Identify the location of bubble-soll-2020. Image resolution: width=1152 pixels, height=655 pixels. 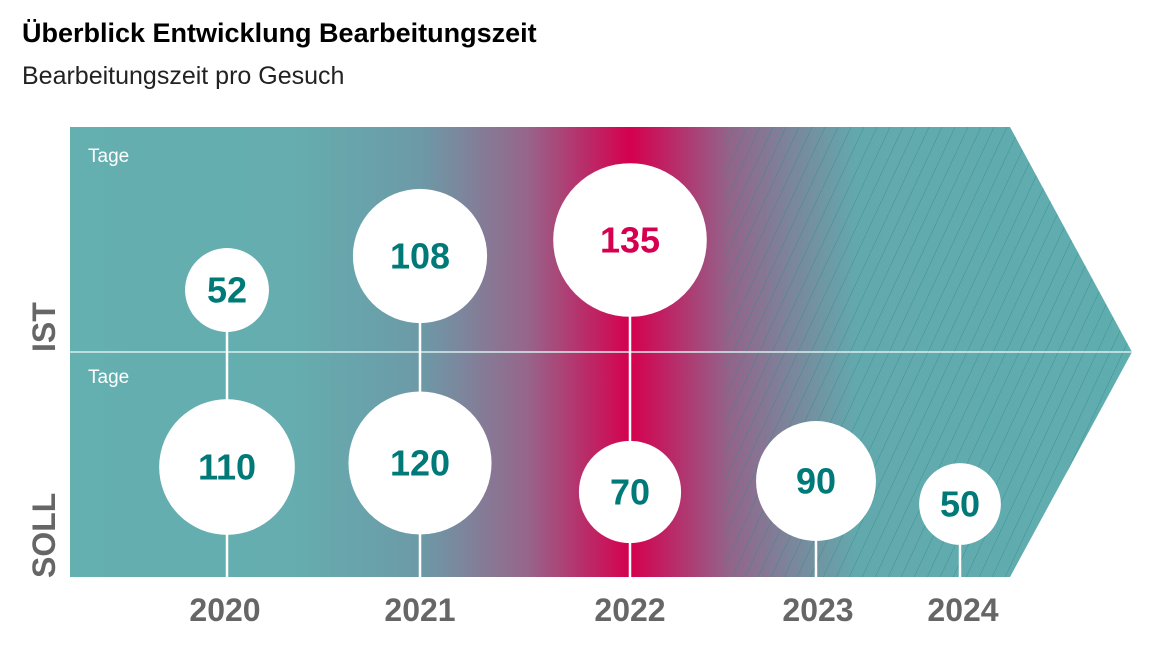
(227, 467).